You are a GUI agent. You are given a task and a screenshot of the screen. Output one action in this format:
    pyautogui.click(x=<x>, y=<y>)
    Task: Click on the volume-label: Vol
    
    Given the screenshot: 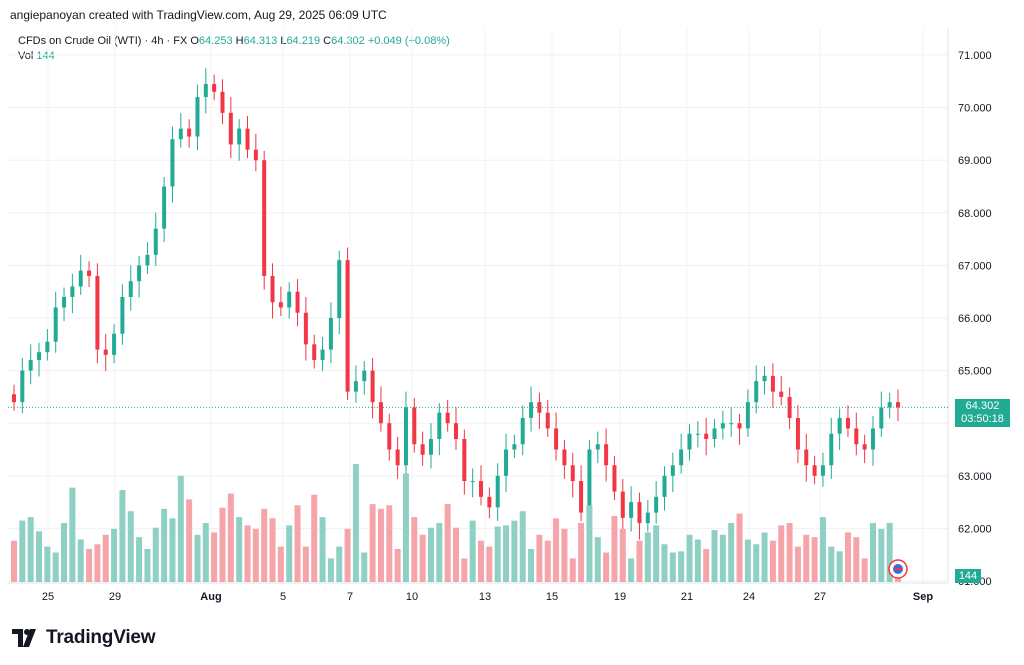 What is the action you would take?
    pyautogui.click(x=26, y=56)
    